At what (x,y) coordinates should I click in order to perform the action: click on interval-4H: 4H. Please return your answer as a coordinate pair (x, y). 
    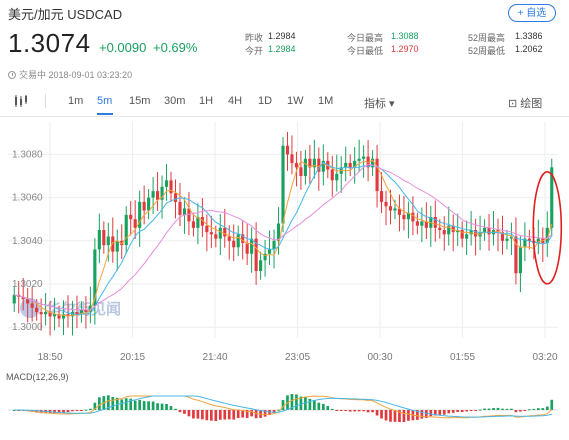
    Looking at the image, I should click on (235, 101).